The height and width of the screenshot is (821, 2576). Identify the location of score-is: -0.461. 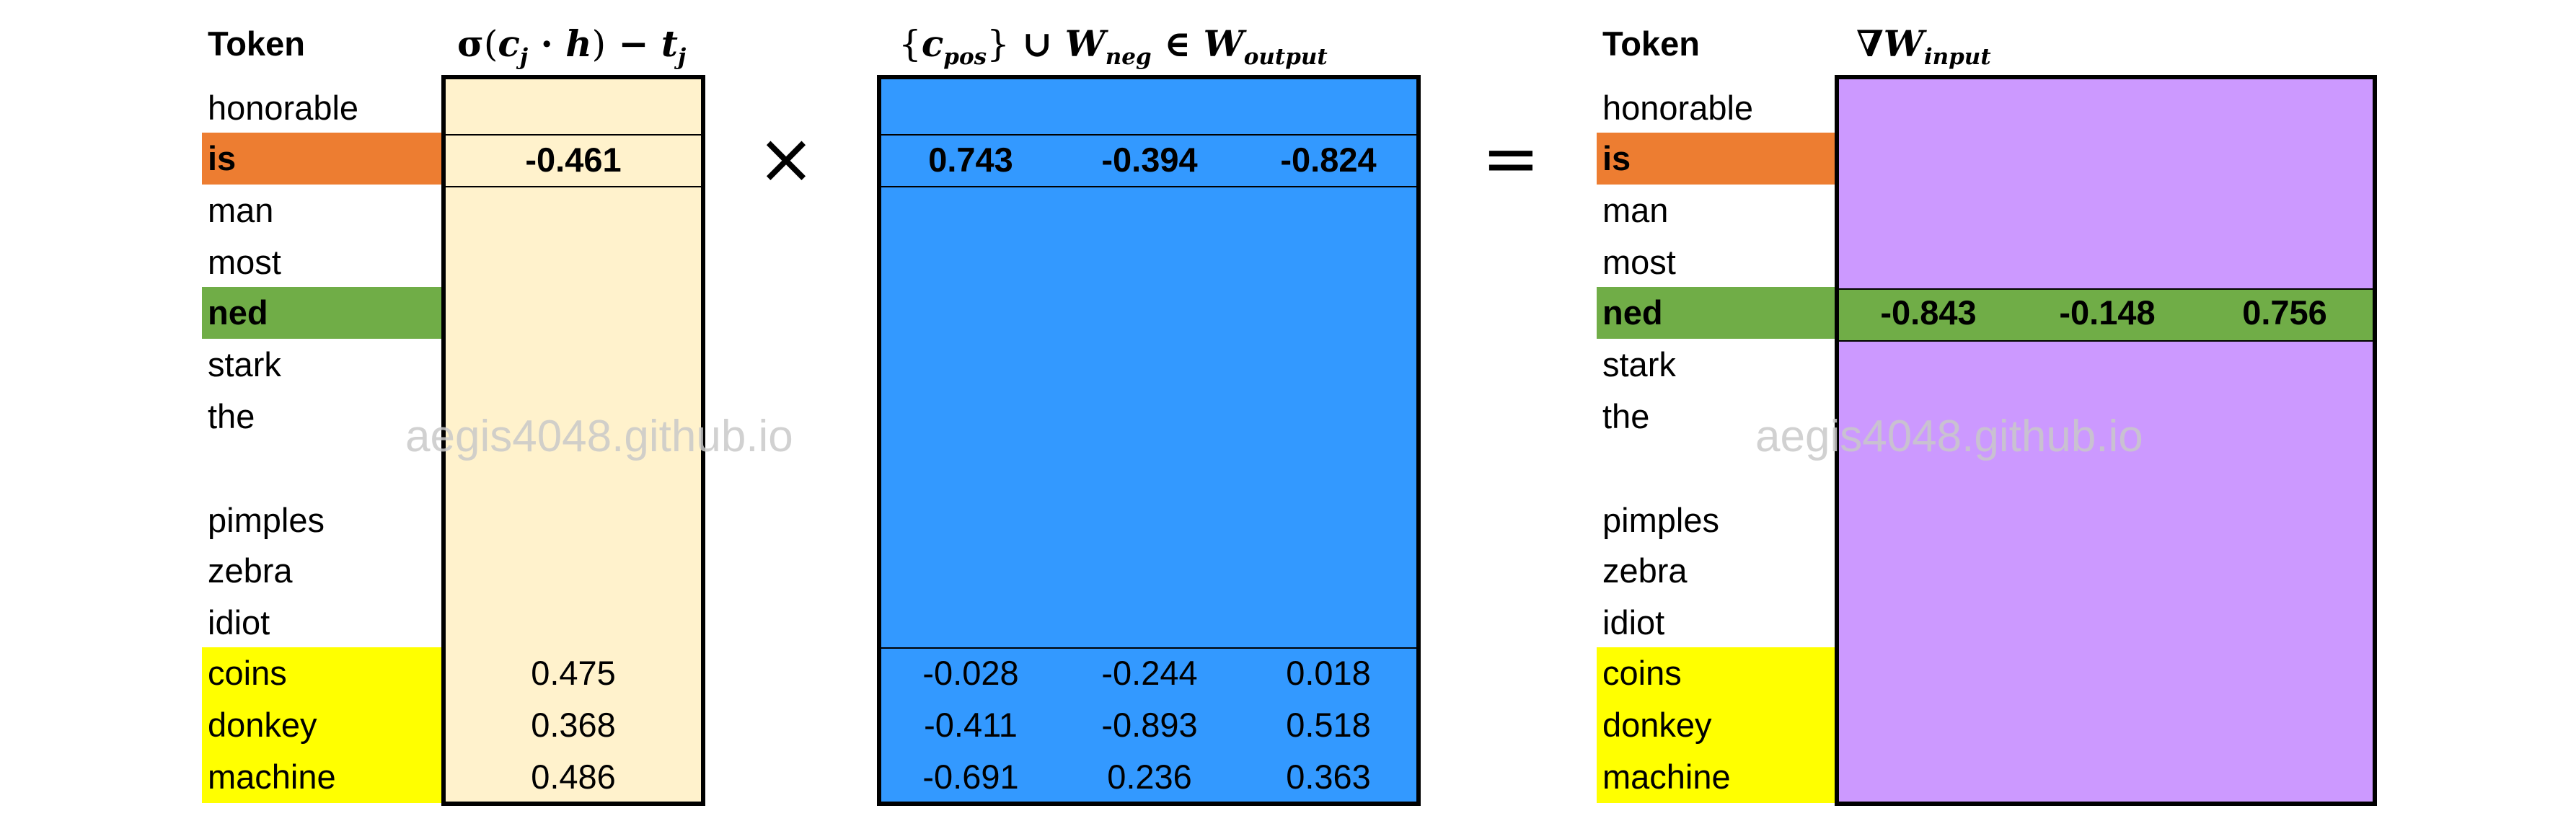
(573, 160).